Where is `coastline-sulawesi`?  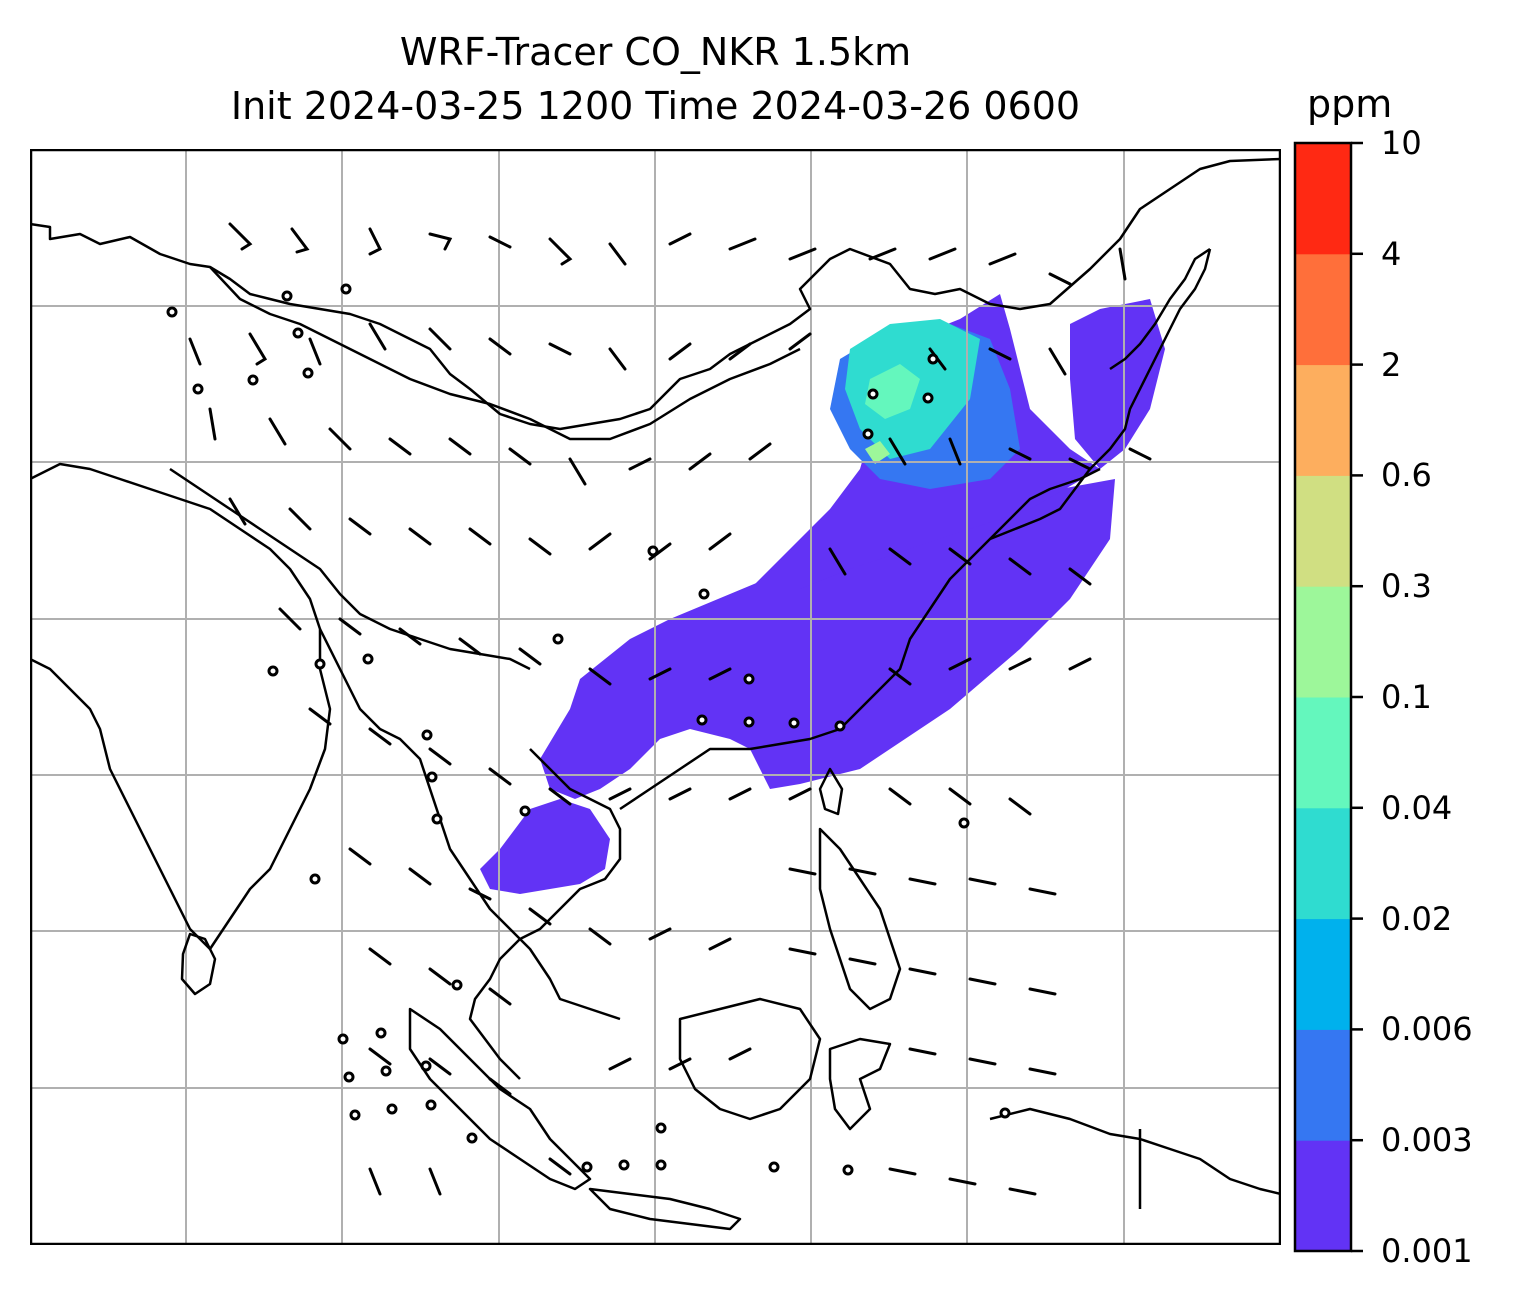 coastline-sulawesi is located at coordinates (860, 1084).